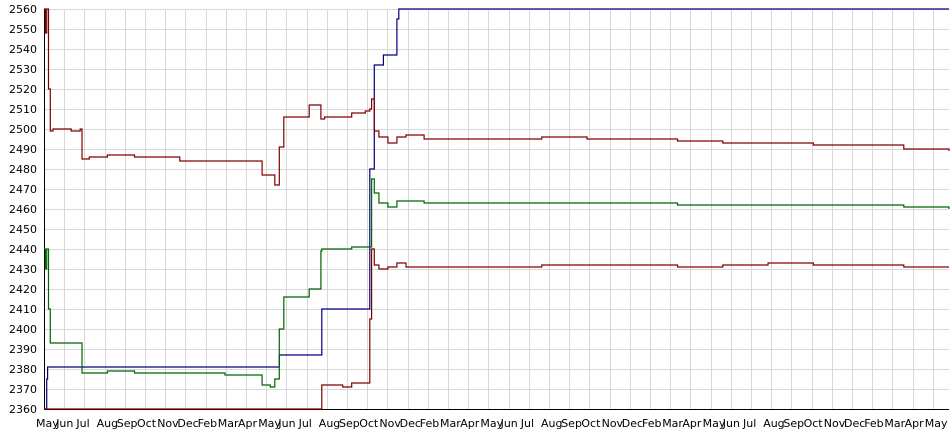 The height and width of the screenshot is (435, 950). What do you see at coordinates (23, 289) in the screenshot?
I see `y-tick-label: 2420` at bounding box center [23, 289].